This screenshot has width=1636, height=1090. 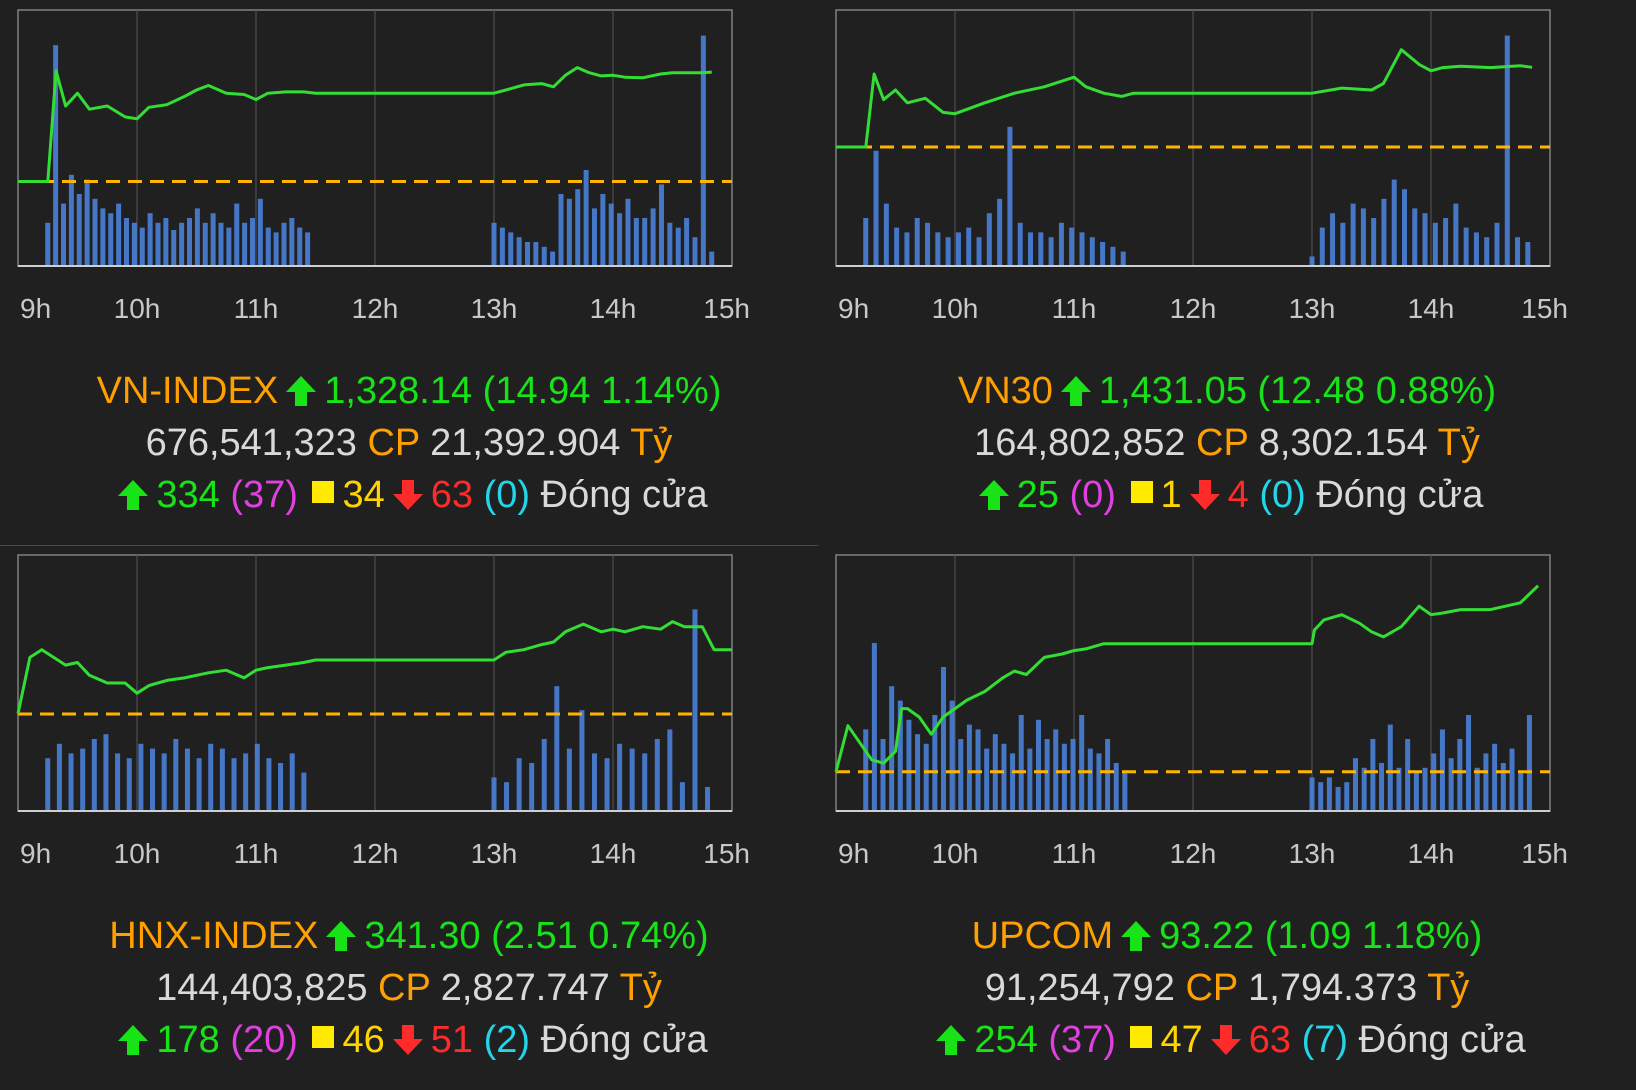 What do you see at coordinates (1544, 308) in the screenshot?
I see `x-tick-label: 15h` at bounding box center [1544, 308].